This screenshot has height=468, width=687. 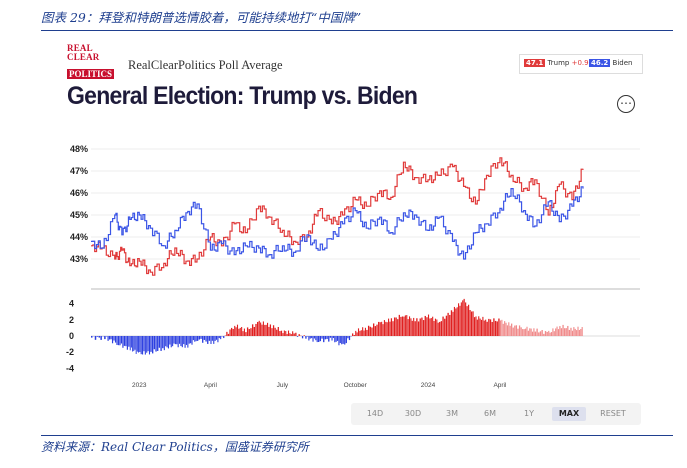 What do you see at coordinates (569, 414) in the screenshot?
I see `range-button-max: MAX` at bounding box center [569, 414].